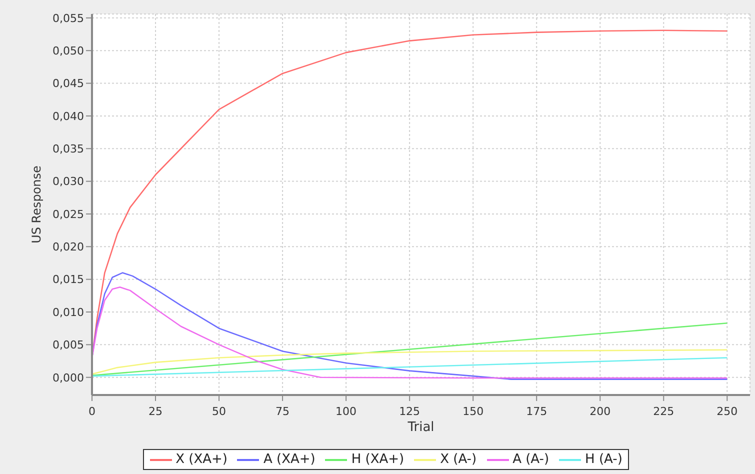 This screenshot has width=755, height=474. Describe the element at coordinates (727, 411) in the screenshot. I see `x-tick-label: 250` at that location.